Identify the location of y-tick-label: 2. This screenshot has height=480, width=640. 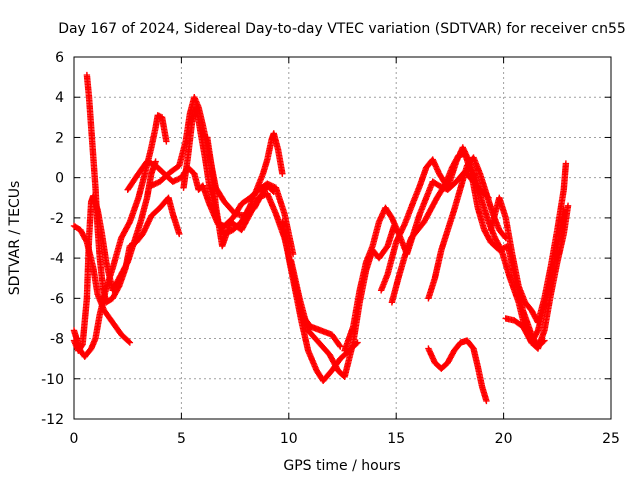
(59, 138).